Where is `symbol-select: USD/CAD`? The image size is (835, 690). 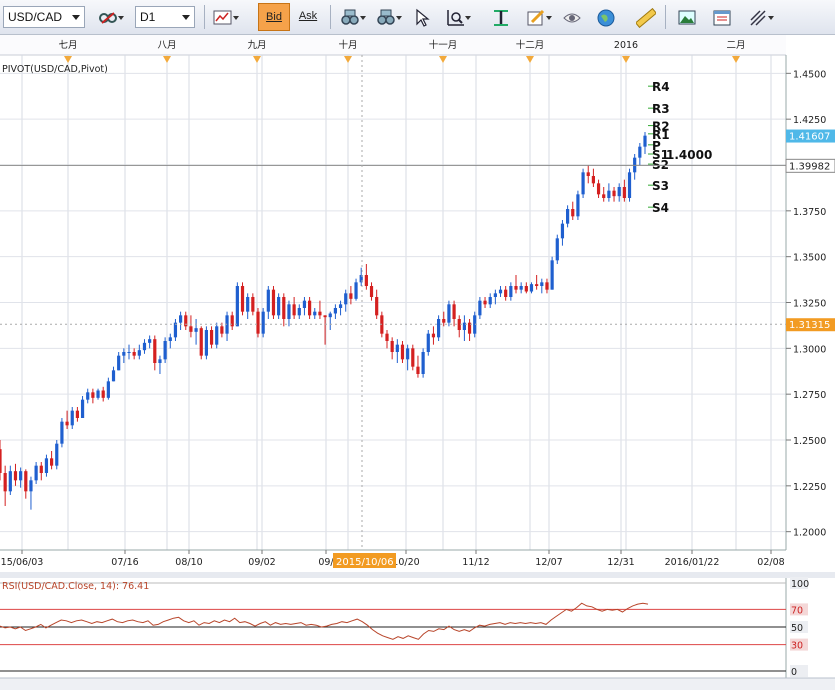
symbol-select: USD/CAD is located at coordinates (44, 17).